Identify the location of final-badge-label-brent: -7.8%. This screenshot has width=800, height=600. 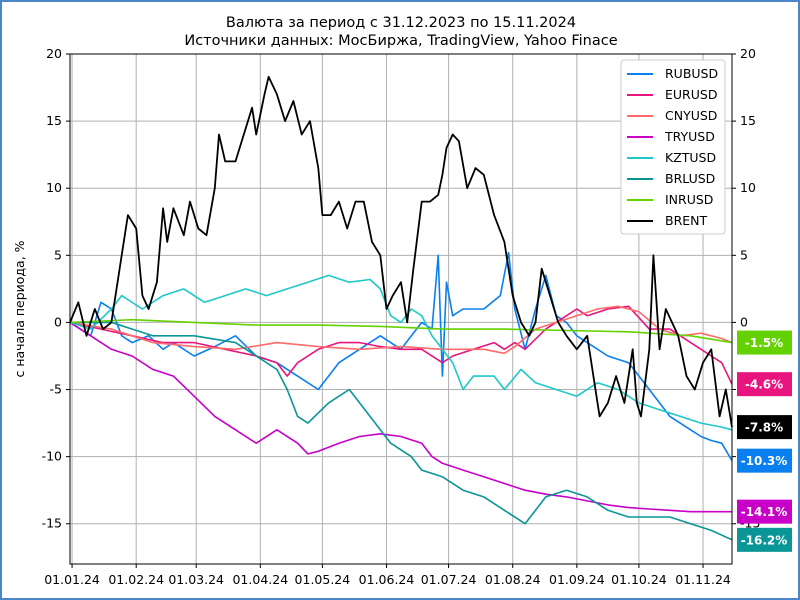
(764, 428).